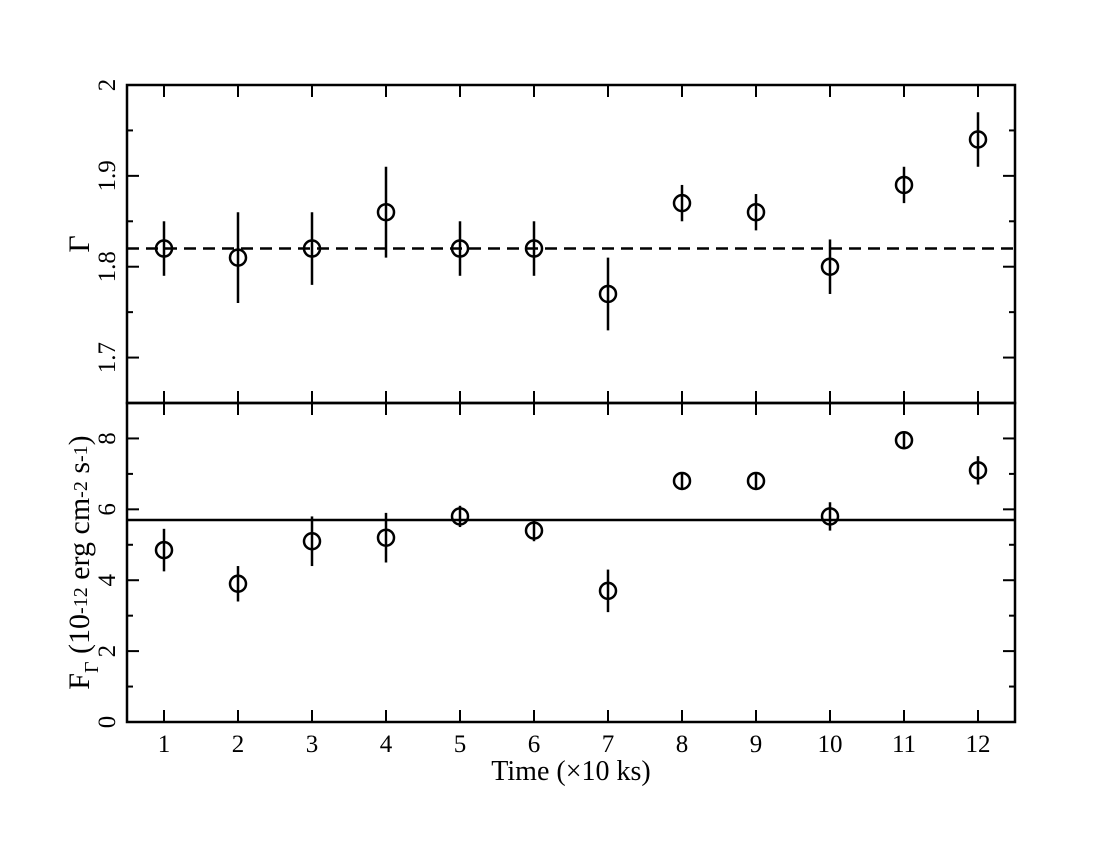 The height and width of the screenshot is (850, 1100). Describe the element at coordinates (460, 744) in the screenshot. I see `x-tick-label: 5` at that location.